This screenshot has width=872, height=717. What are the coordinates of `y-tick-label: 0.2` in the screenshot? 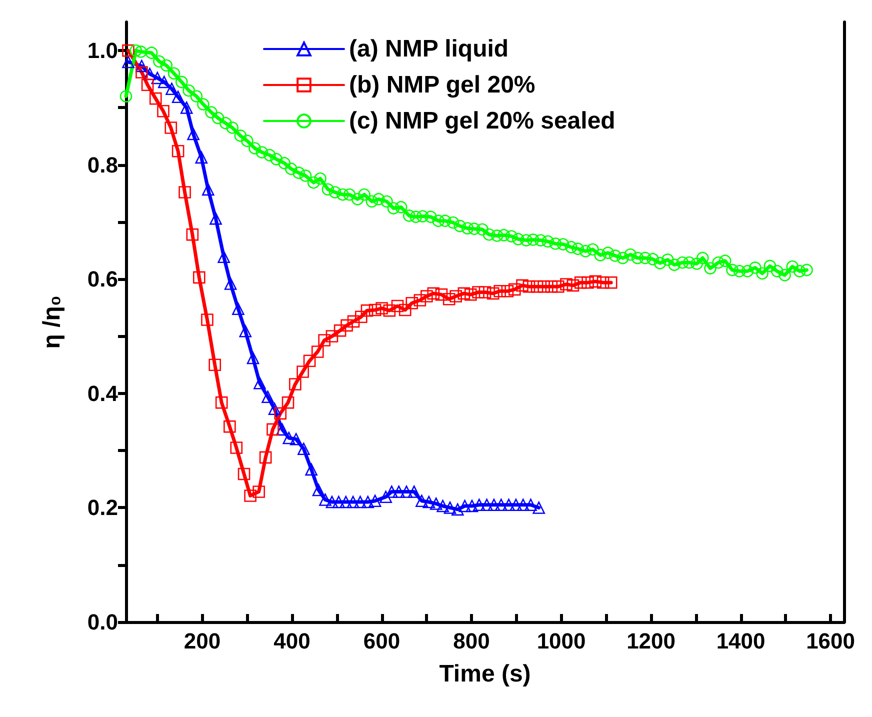 It's located at (102, 507).